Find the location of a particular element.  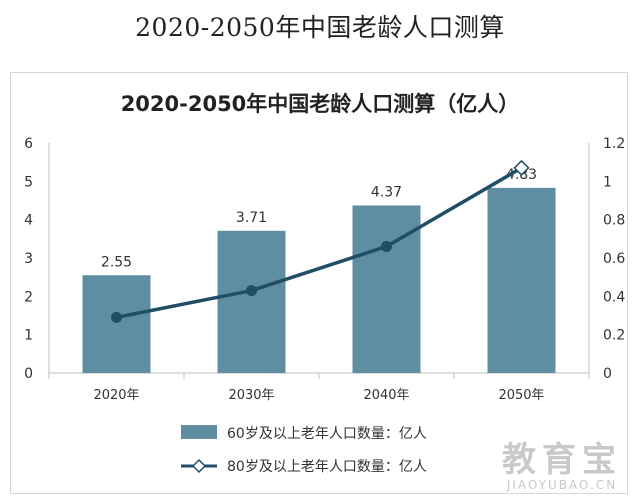

y-tick-label-left: 1 is located at coordinates (28, 336).